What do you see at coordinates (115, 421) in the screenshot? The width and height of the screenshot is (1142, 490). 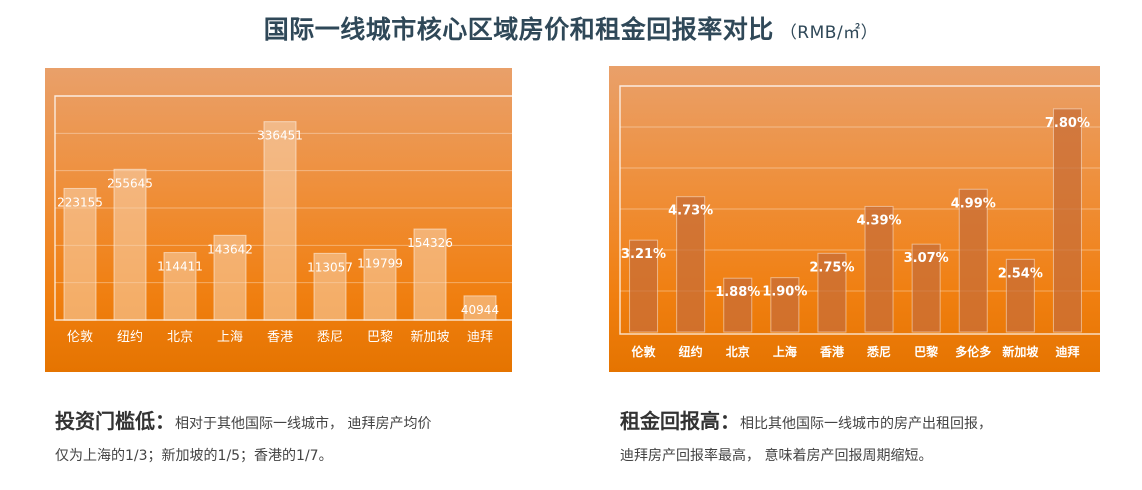 I see `caption-left-heading: 投资门槛低：` at bounding box center [115, 421].